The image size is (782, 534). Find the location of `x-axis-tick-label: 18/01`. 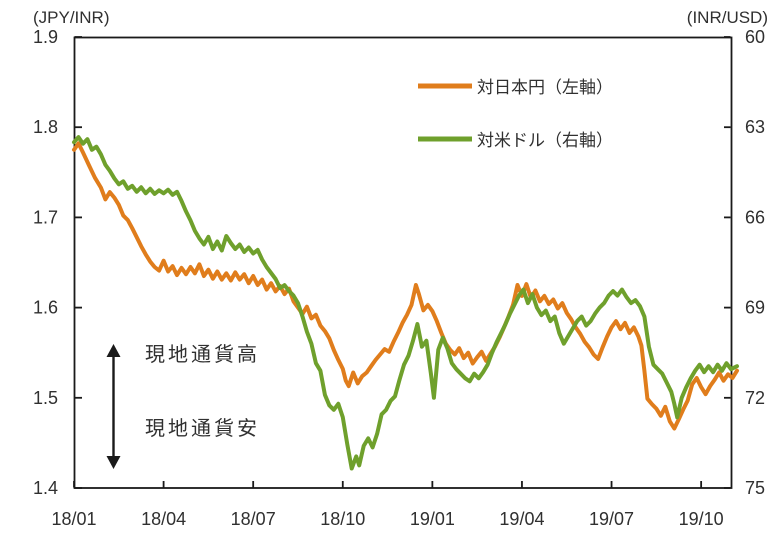

x-axis-tick-label: 18/01 is located at coordinates (73, 519).